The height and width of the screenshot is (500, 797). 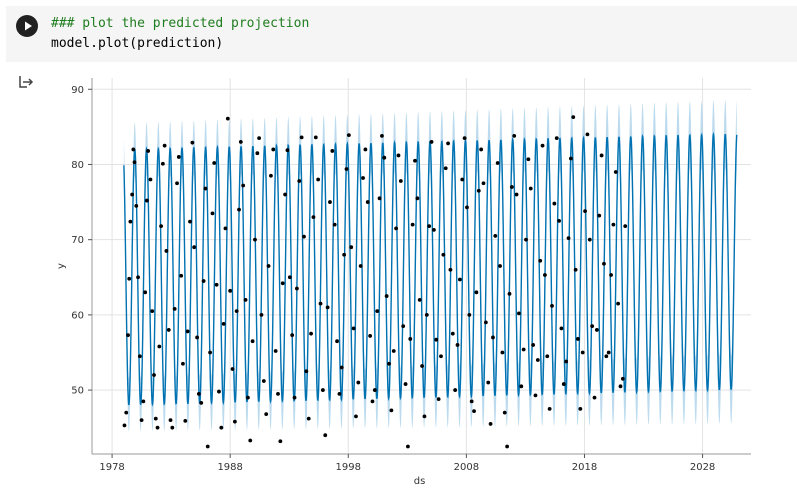 What do you see at coordinates (420, 481) in the screenshot?
I see `x-axis-label: ds` at bounding box center [420, 481].